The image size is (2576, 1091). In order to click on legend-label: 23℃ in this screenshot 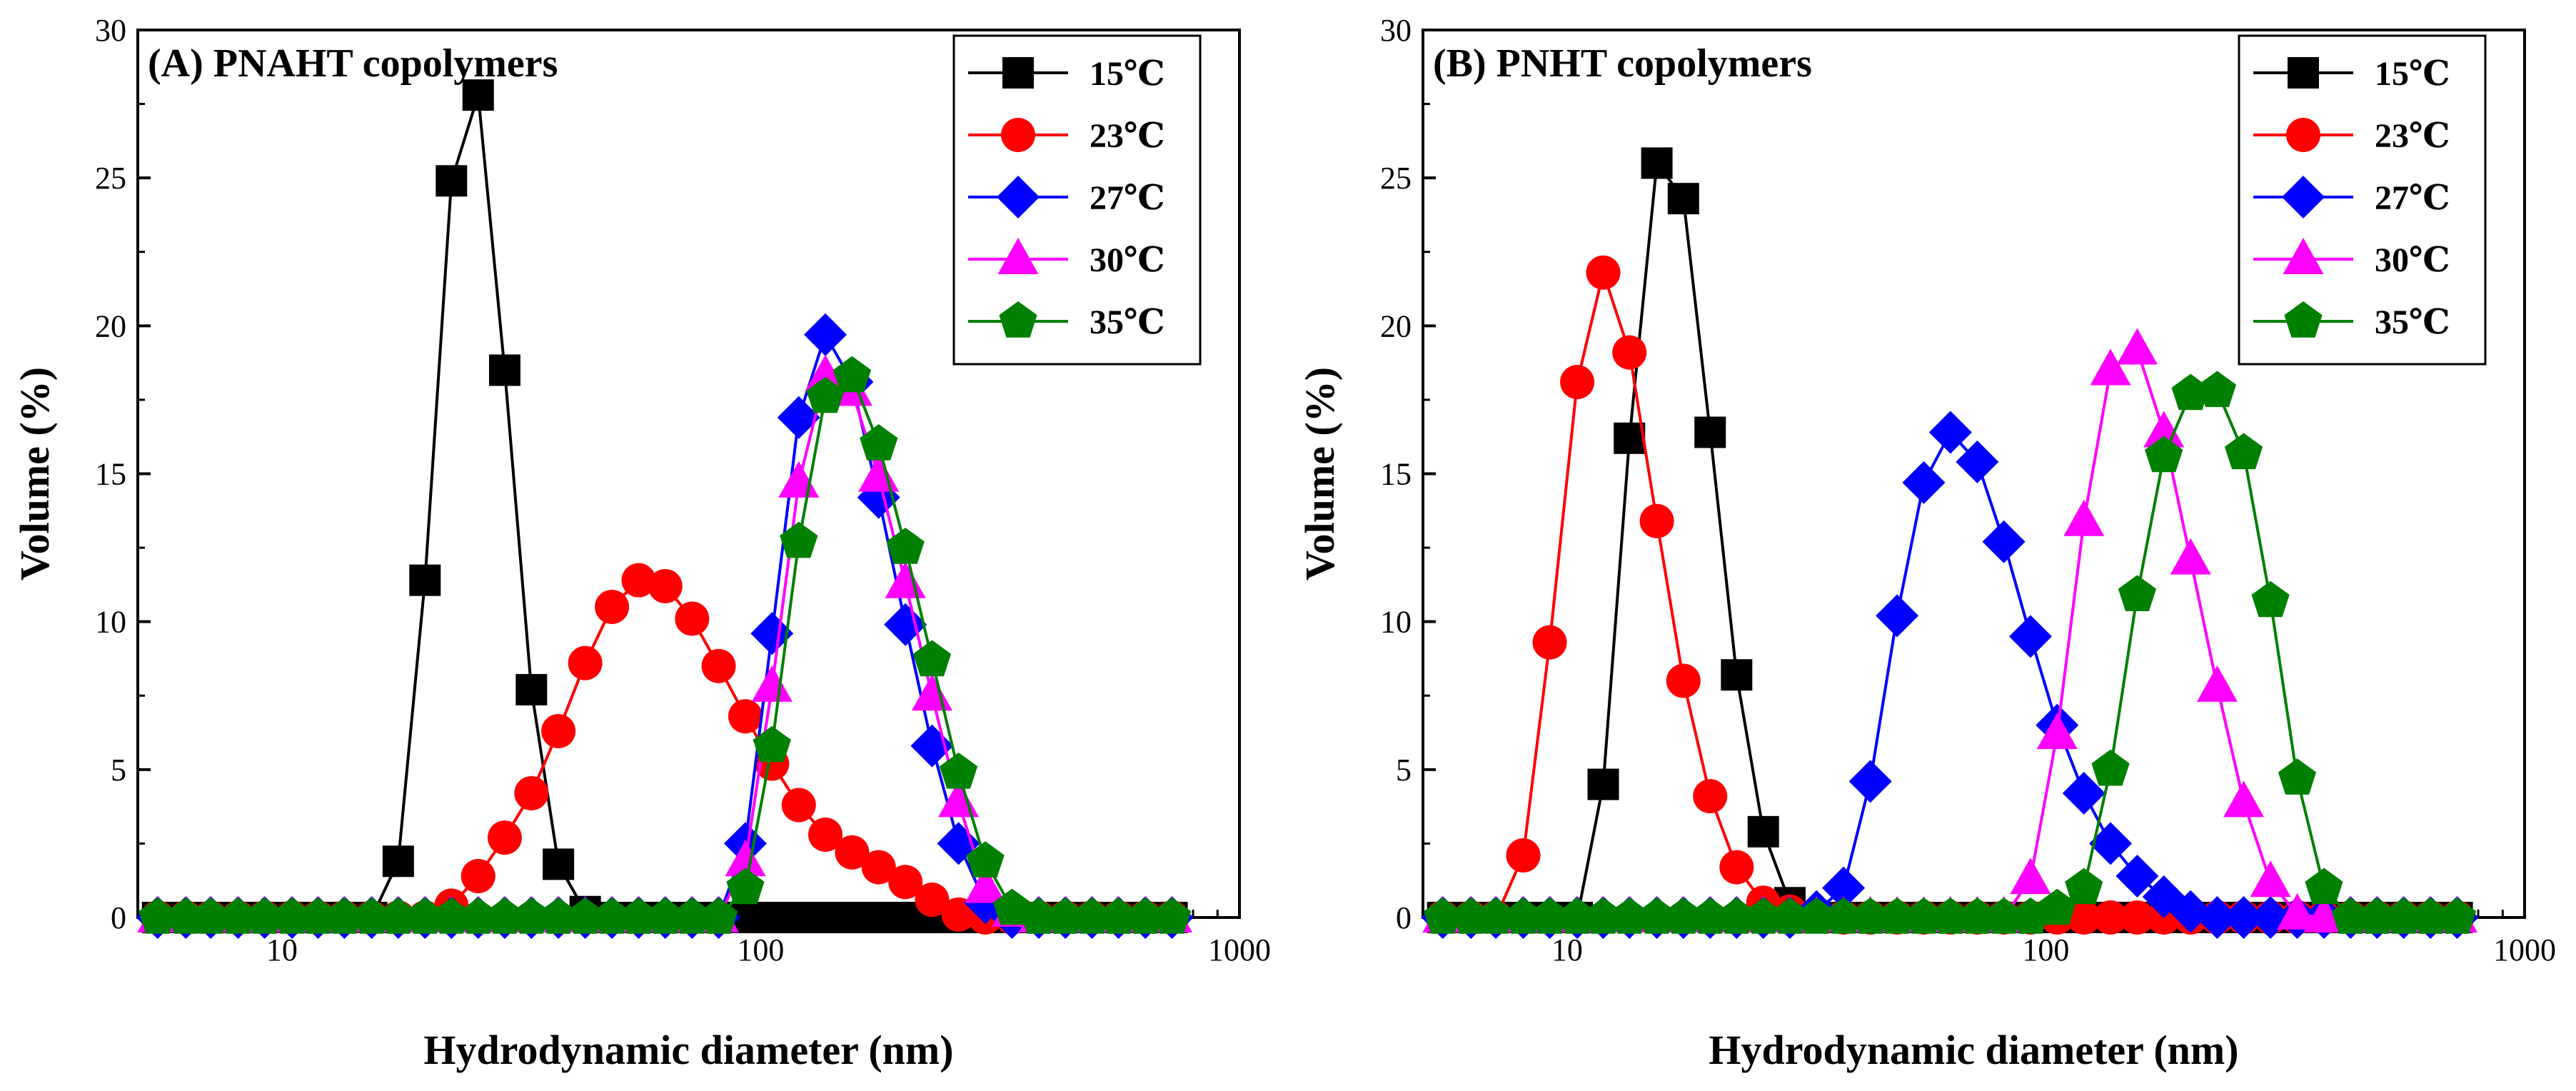, I will do `click(1127, 136)`.